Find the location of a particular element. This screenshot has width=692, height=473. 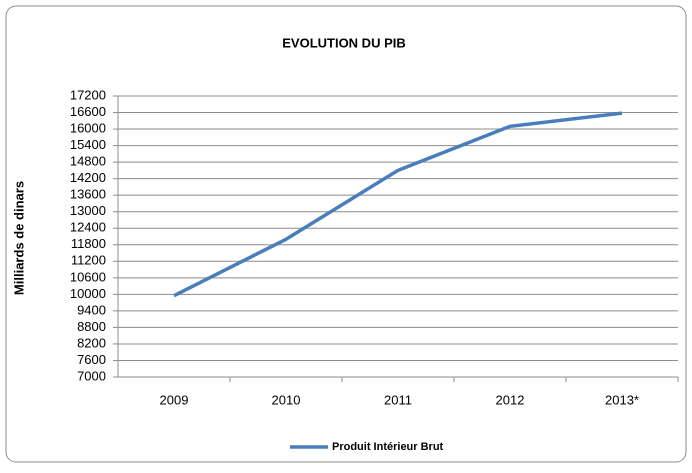

y-tick-label: 13000 is located at coordinates (88, 210).